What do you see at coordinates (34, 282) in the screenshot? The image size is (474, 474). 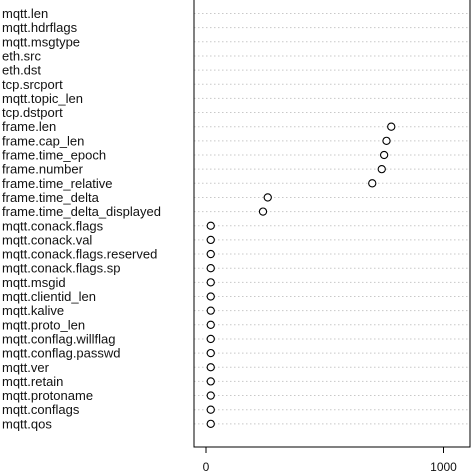 I see `category-label: mqtt.msgid` at bounding box center [34, 282].